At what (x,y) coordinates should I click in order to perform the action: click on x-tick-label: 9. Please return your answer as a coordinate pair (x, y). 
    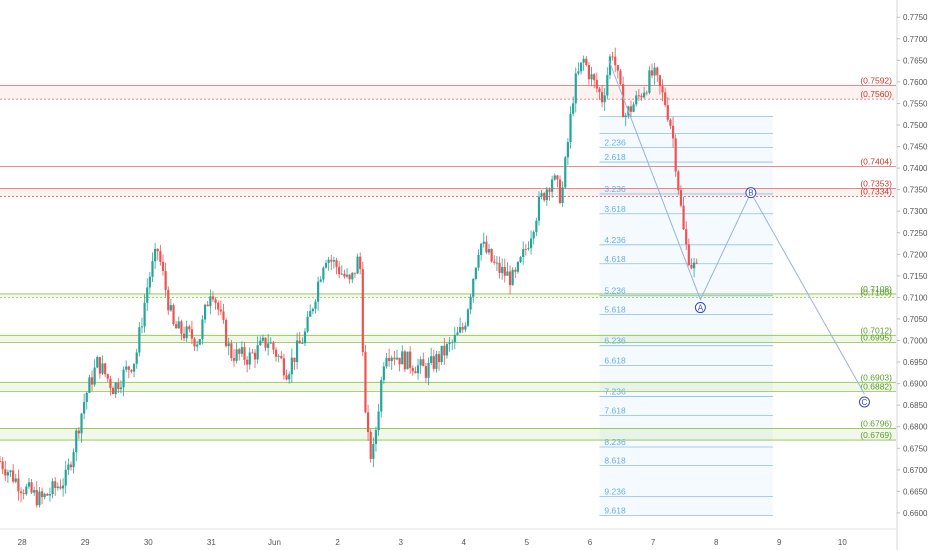
    Looking at the image, I should click on (779, 542).